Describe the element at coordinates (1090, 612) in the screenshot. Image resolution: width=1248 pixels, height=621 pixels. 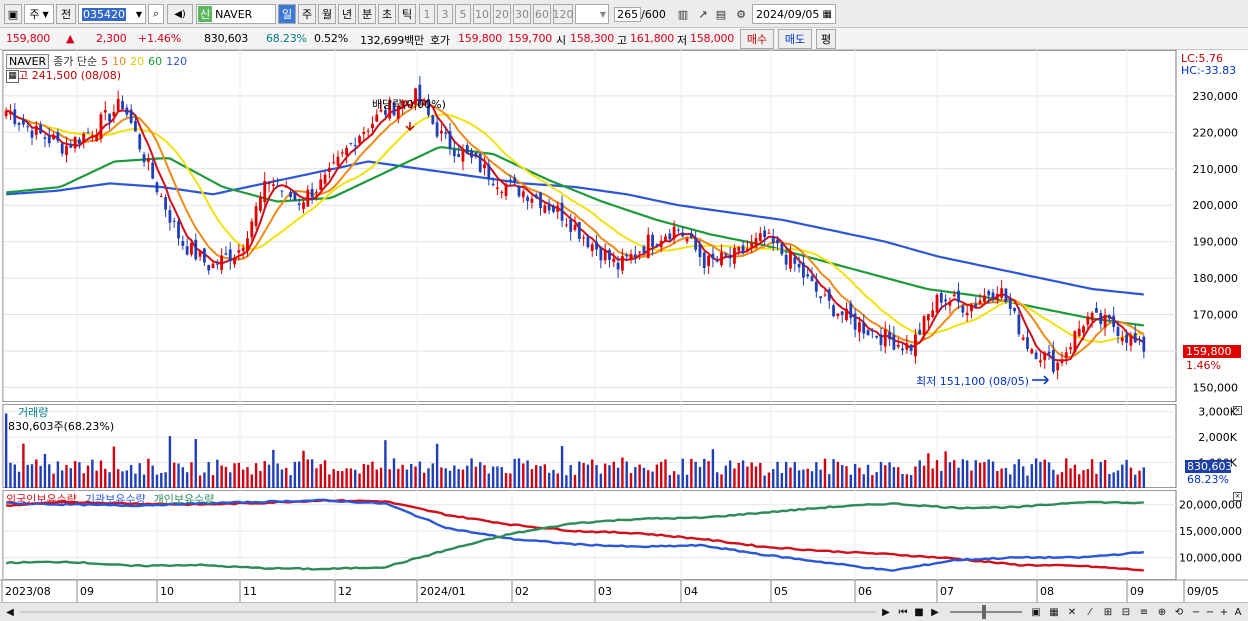
I see `line-icon: ⁄` at that location.